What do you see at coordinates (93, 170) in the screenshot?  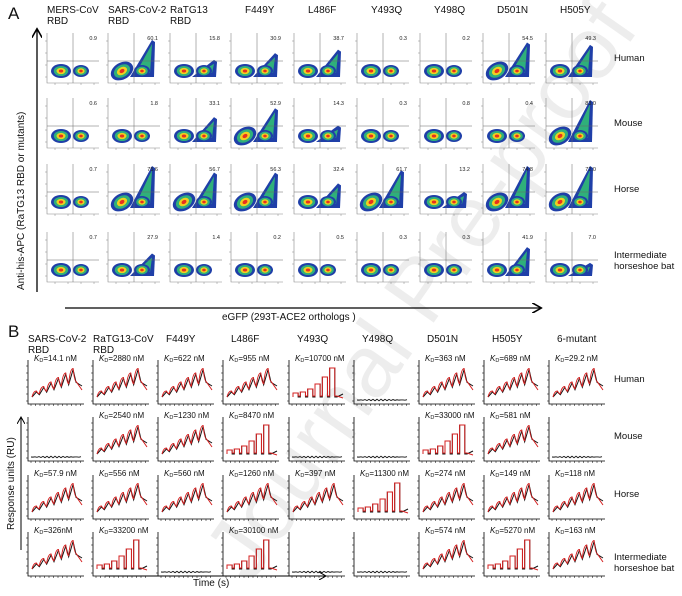 I see `quadrant-percentage: 0.7` at bounding box center [93, 170].